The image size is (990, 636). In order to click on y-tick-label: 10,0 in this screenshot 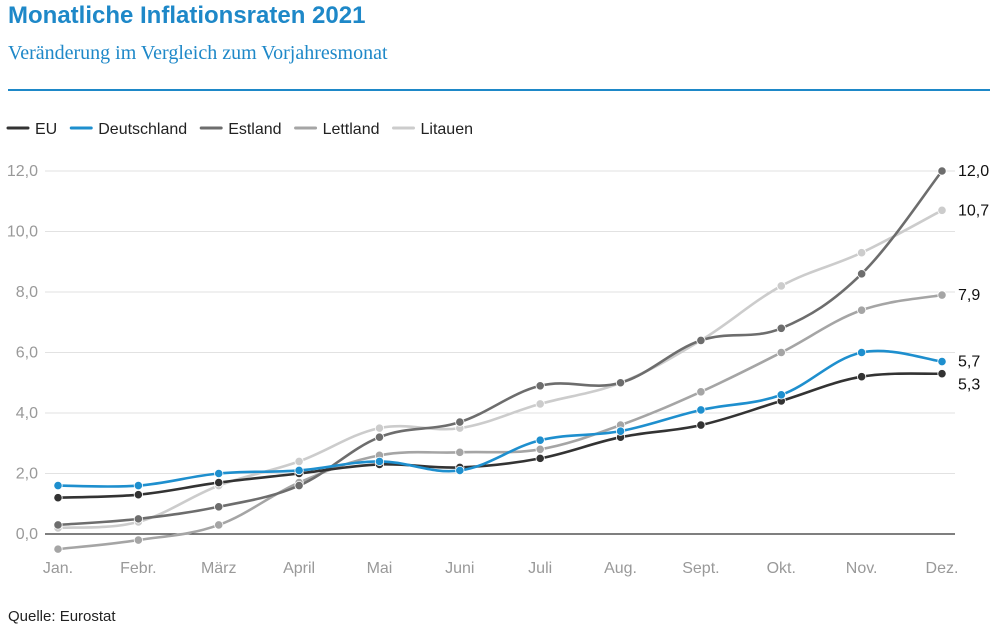, I will do `click(22, 232)`.